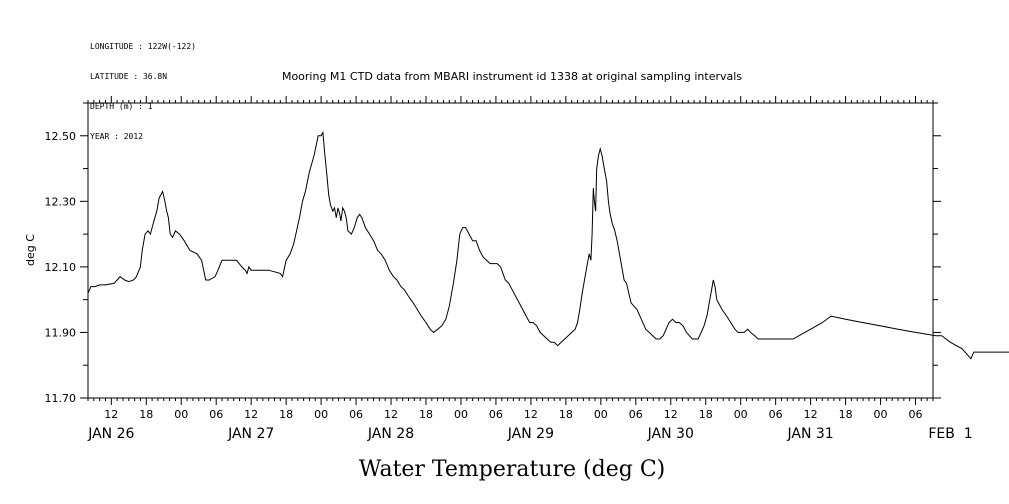 Image resolution: width=1009 pixels, height=504 pixels. I want to click on latitude-text: LATITUDE : 36.8N, so click(129, 76).